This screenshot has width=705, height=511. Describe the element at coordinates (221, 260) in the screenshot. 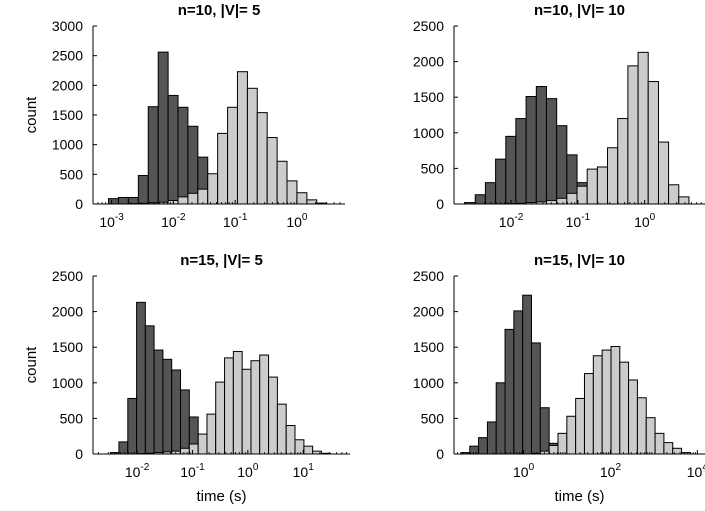

I see `subplot-title: n=15, |V|= 5` at that location.